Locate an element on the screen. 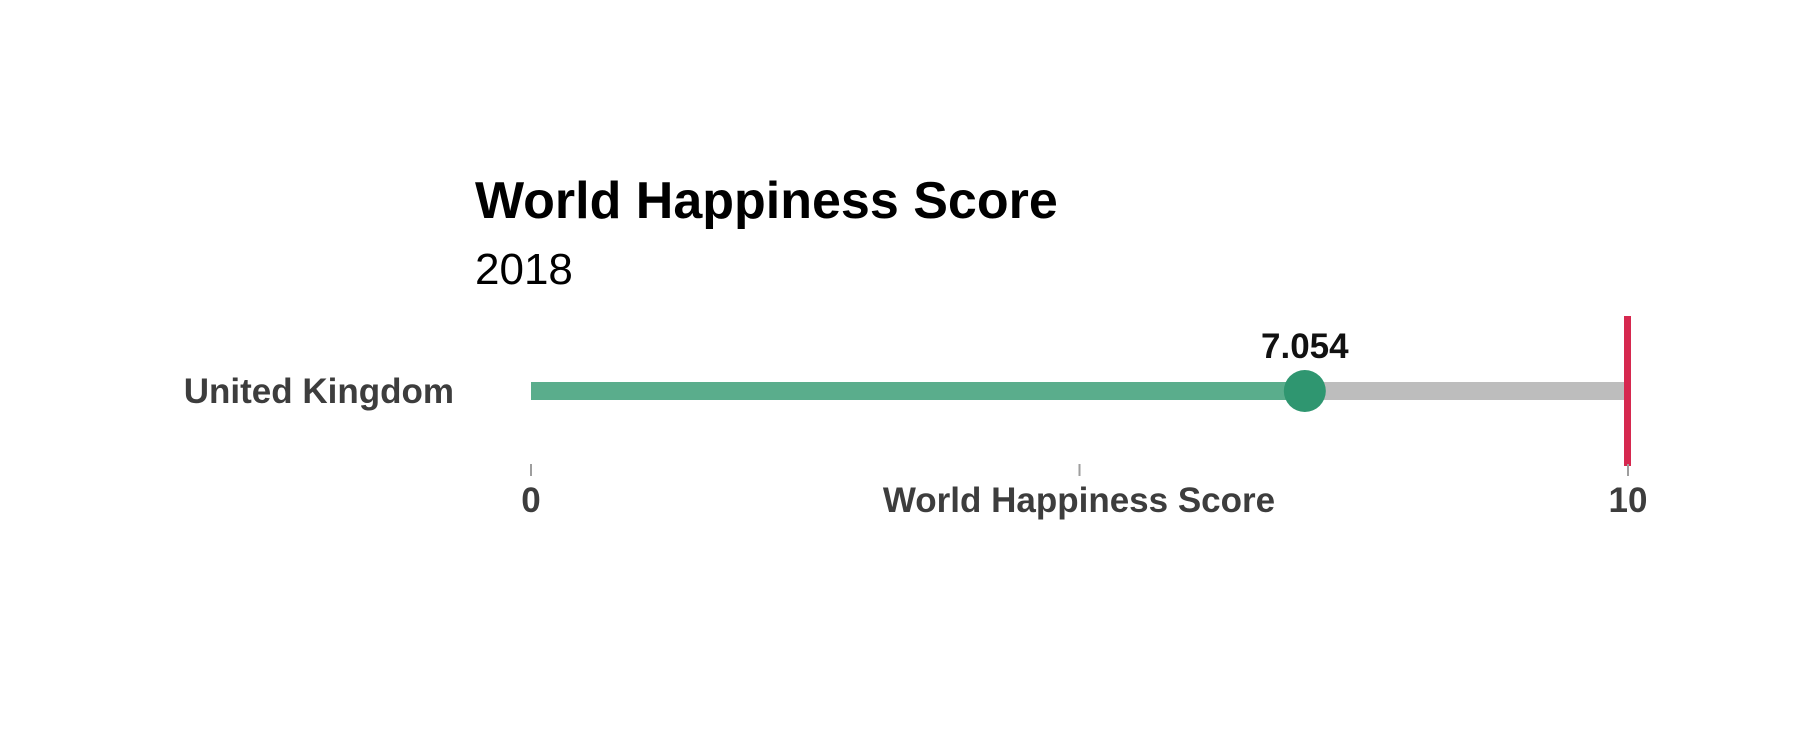 Image resolution: width=1800 pixels, height=750 pixels. value-dot is located at coordinates (1304, 391).